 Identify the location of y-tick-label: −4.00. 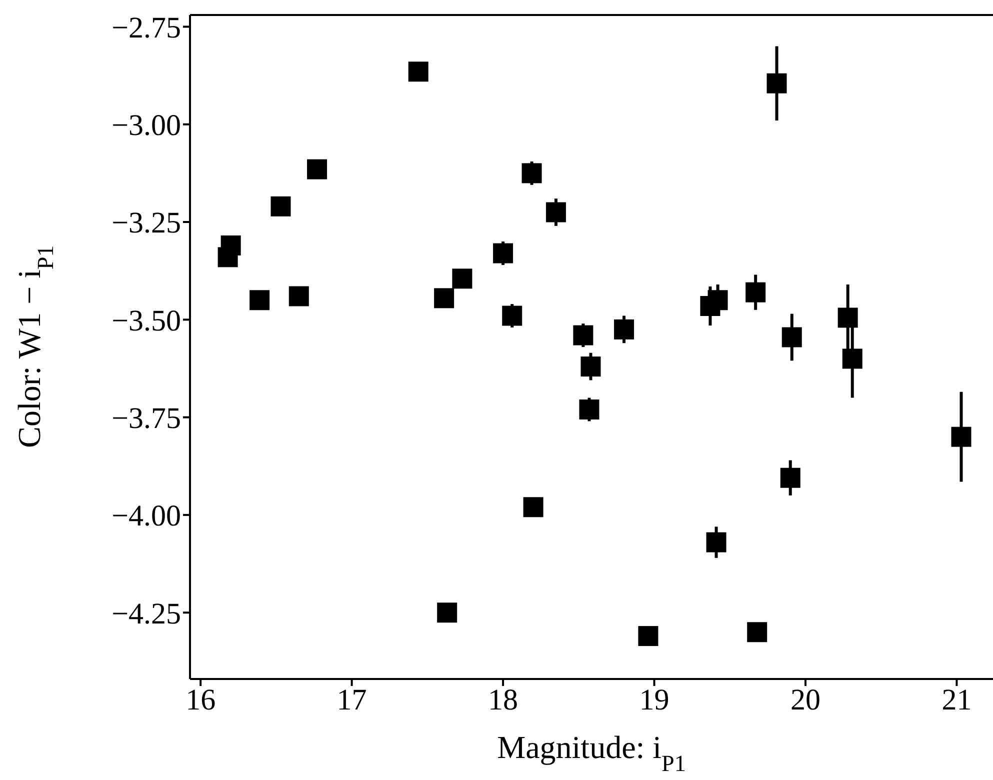
(146, 516).